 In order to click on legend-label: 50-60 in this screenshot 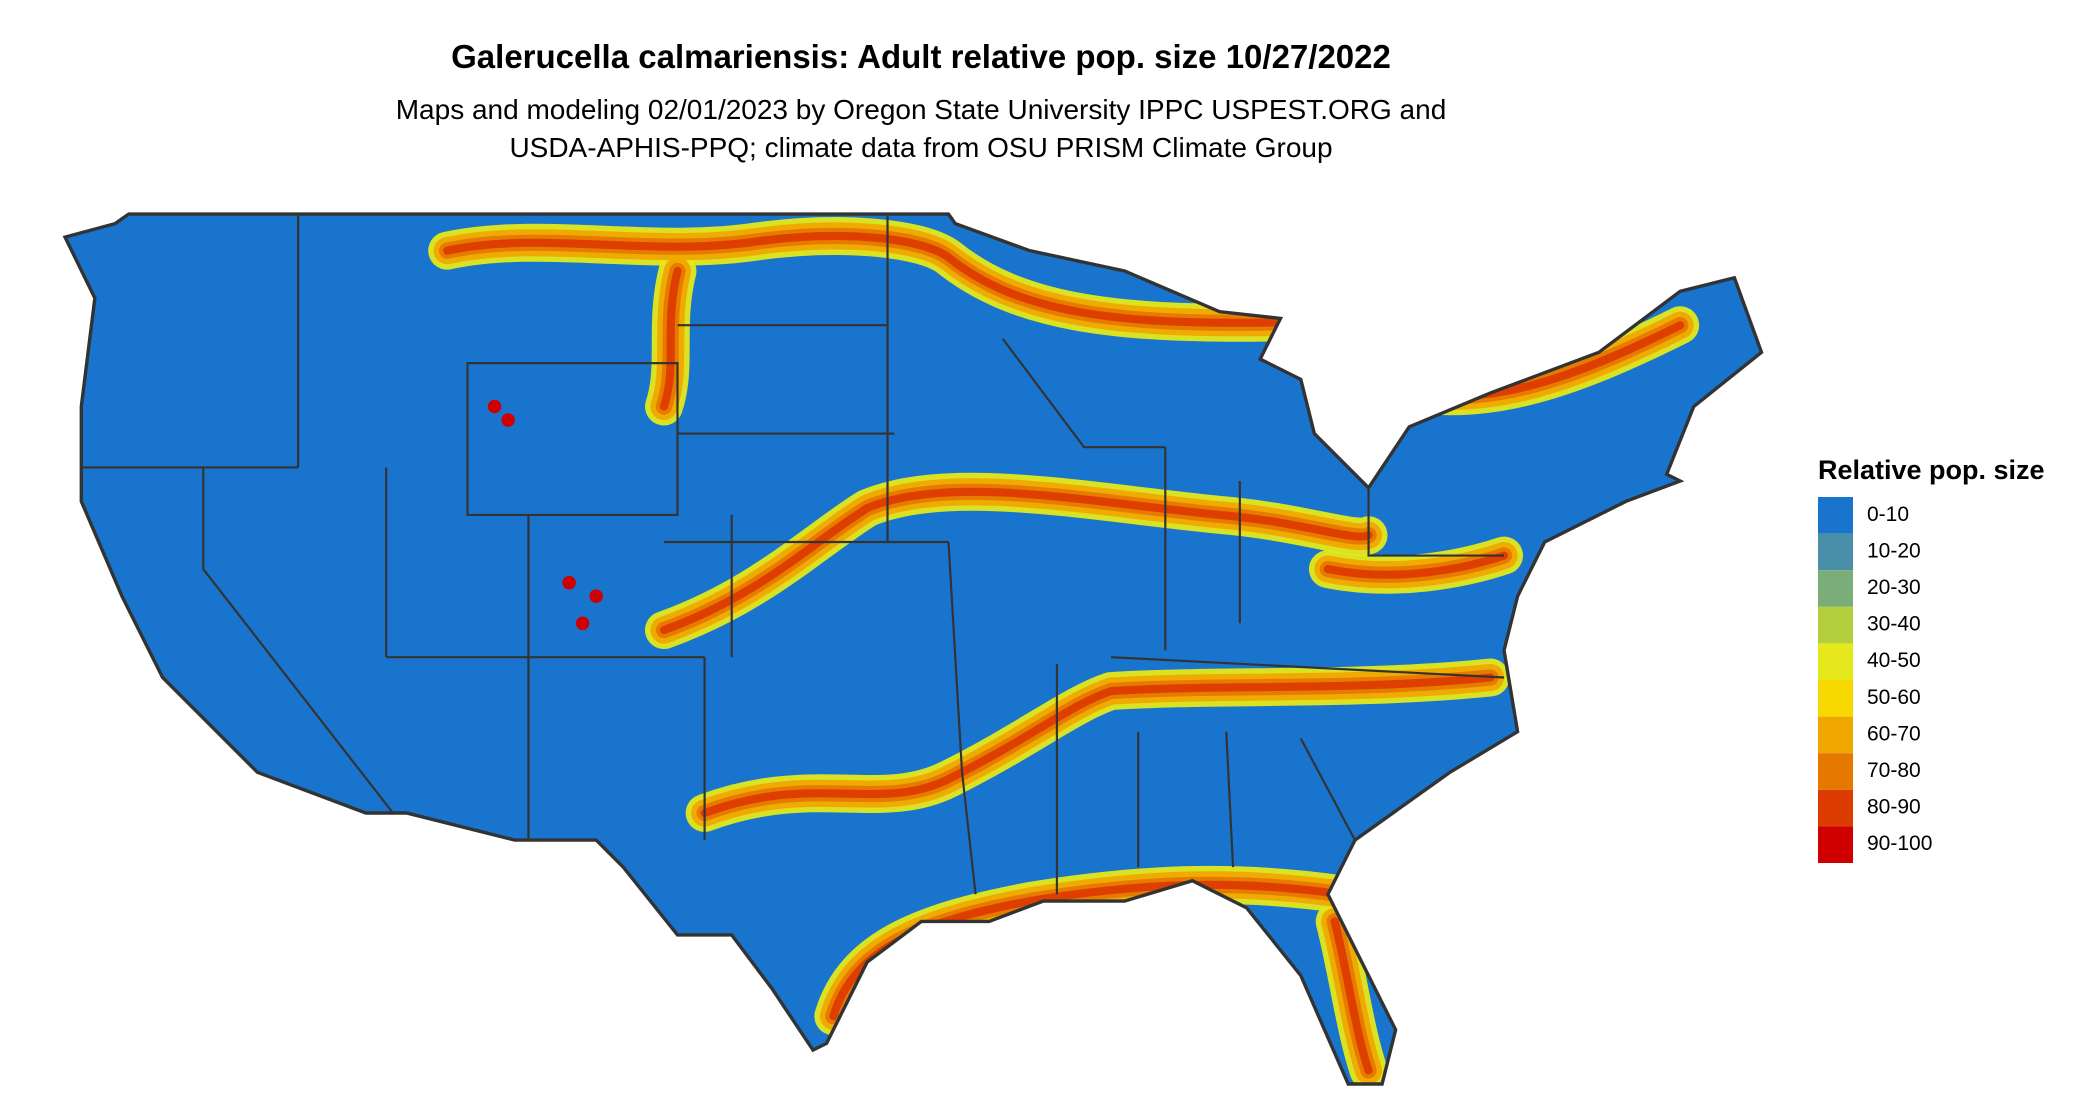, I will do `click(1894, 697)`.